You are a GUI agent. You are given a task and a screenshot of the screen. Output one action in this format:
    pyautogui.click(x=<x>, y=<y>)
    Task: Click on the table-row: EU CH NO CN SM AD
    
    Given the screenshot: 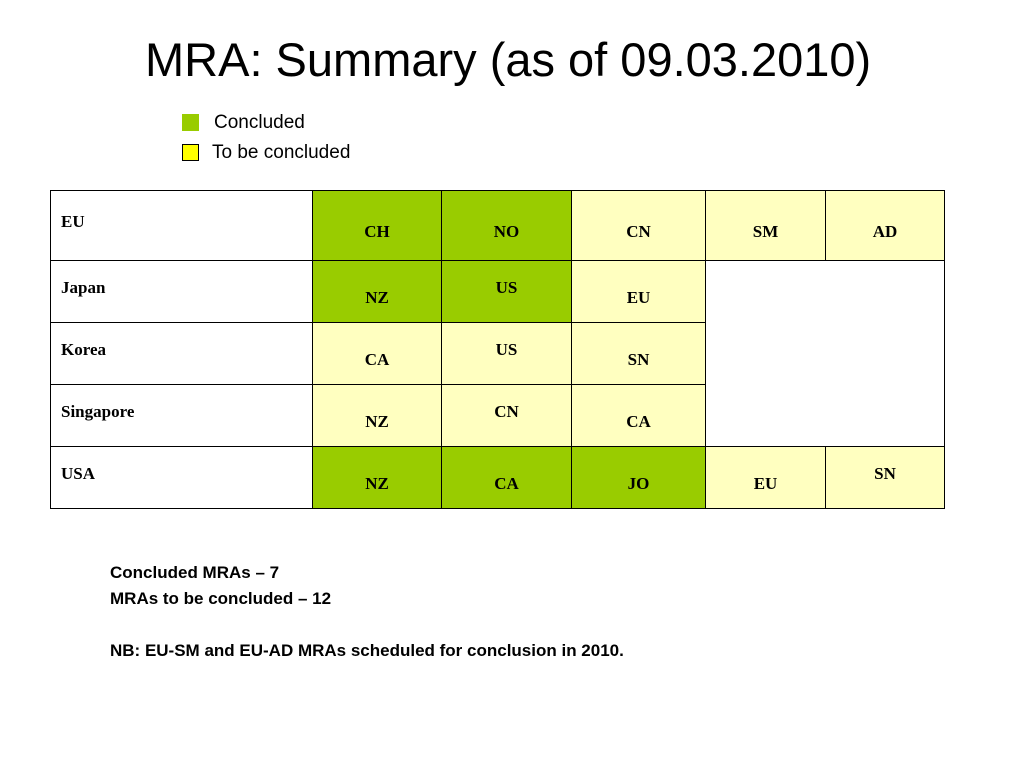 What is the action you would take?
    pyautogui.click(x=497, y=225)
    